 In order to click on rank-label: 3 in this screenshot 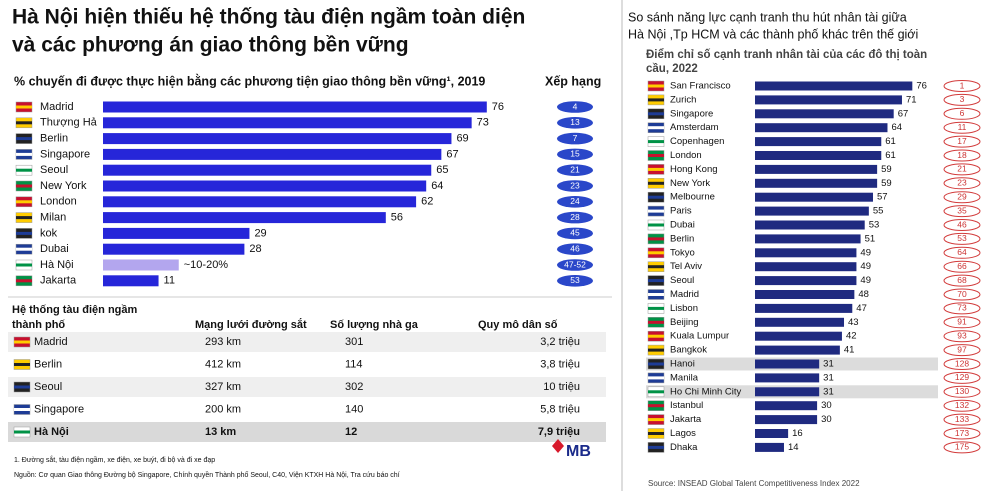, I will do `click(962, 99)`.